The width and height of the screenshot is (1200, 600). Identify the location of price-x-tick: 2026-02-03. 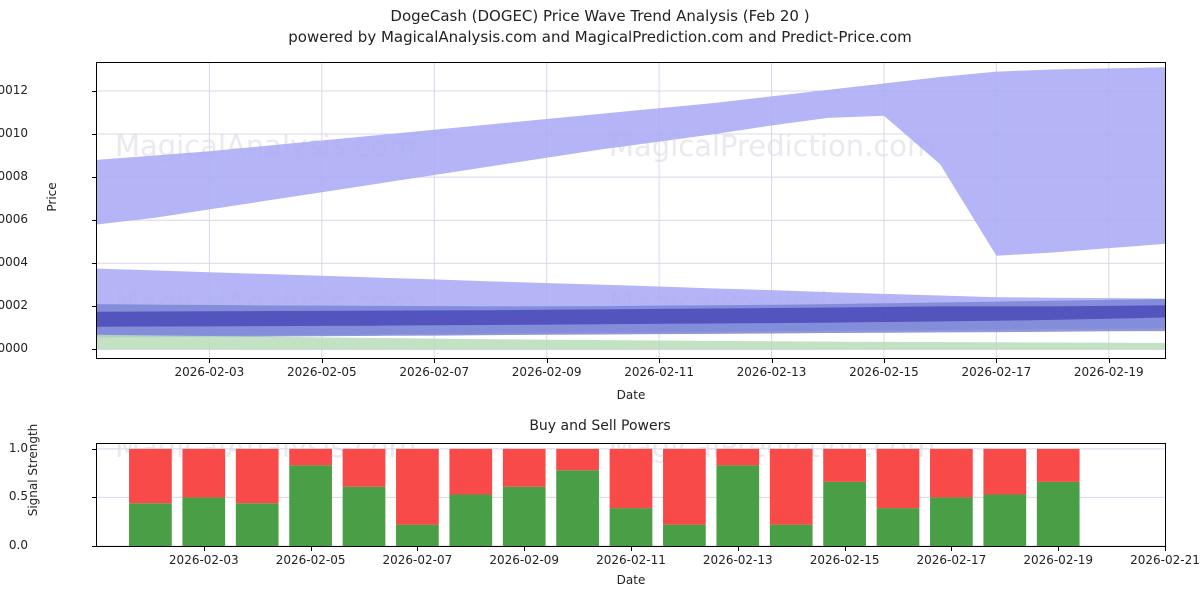
(209, 372).